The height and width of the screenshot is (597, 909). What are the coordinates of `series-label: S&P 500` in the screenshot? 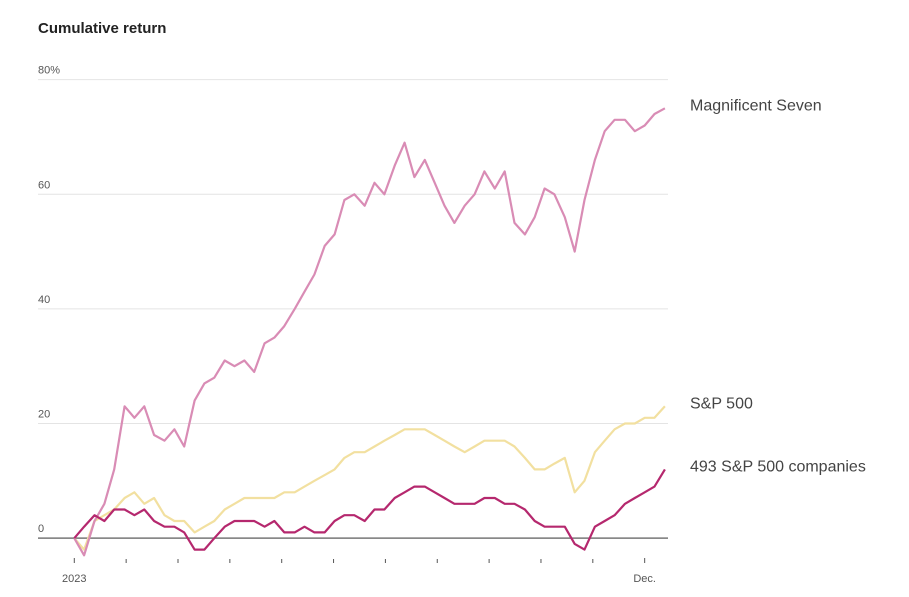 It's located at (721, 403).